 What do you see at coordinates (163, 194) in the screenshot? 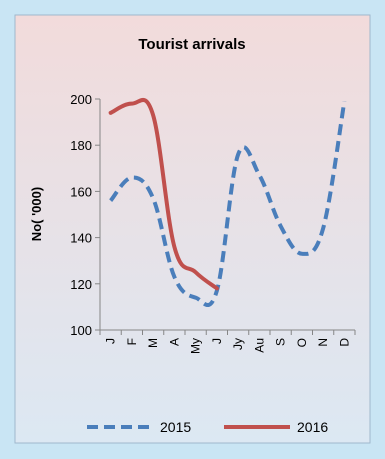
I see `series-line-2016` at bounding box center [163, 194].